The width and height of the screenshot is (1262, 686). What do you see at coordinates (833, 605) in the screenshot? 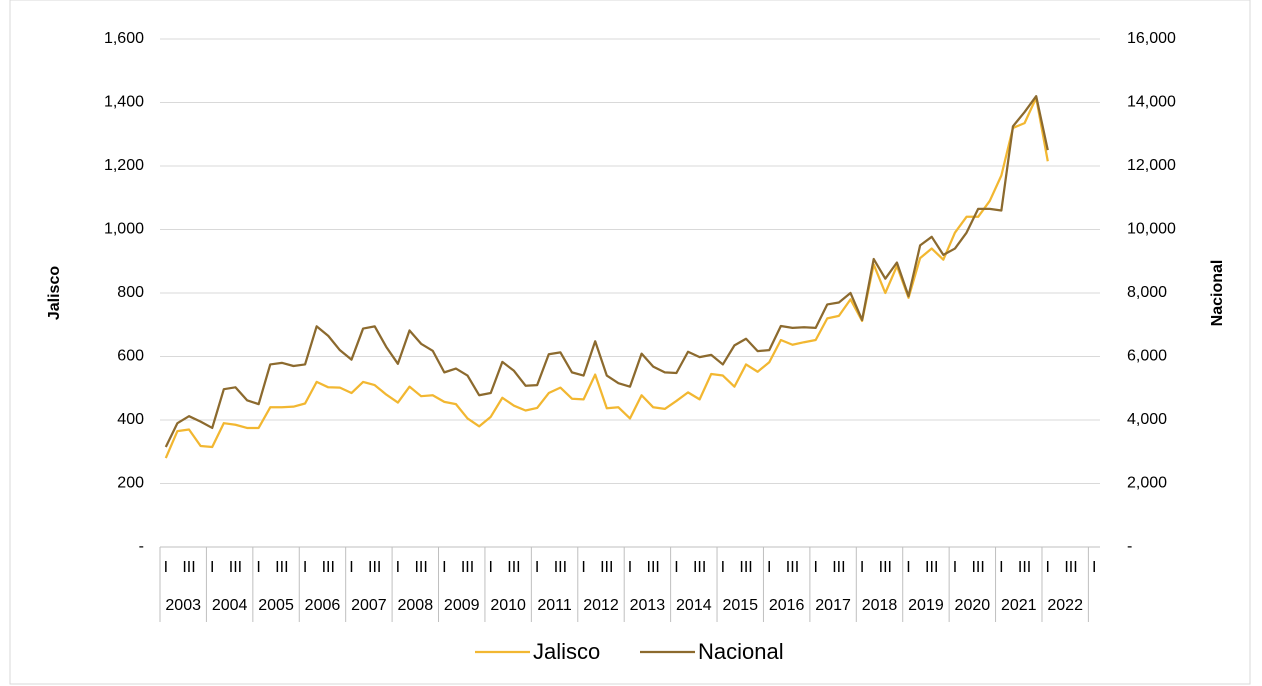
I see `year-label: 2017` at bounding box center [833, 605].